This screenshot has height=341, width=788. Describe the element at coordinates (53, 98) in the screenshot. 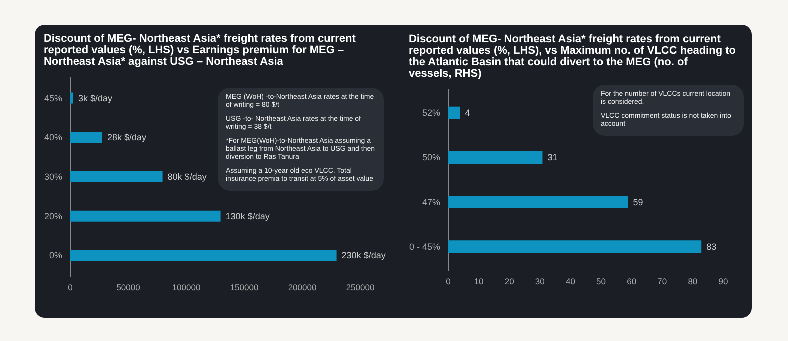

I see `y-tick-label: 45%` at that location.